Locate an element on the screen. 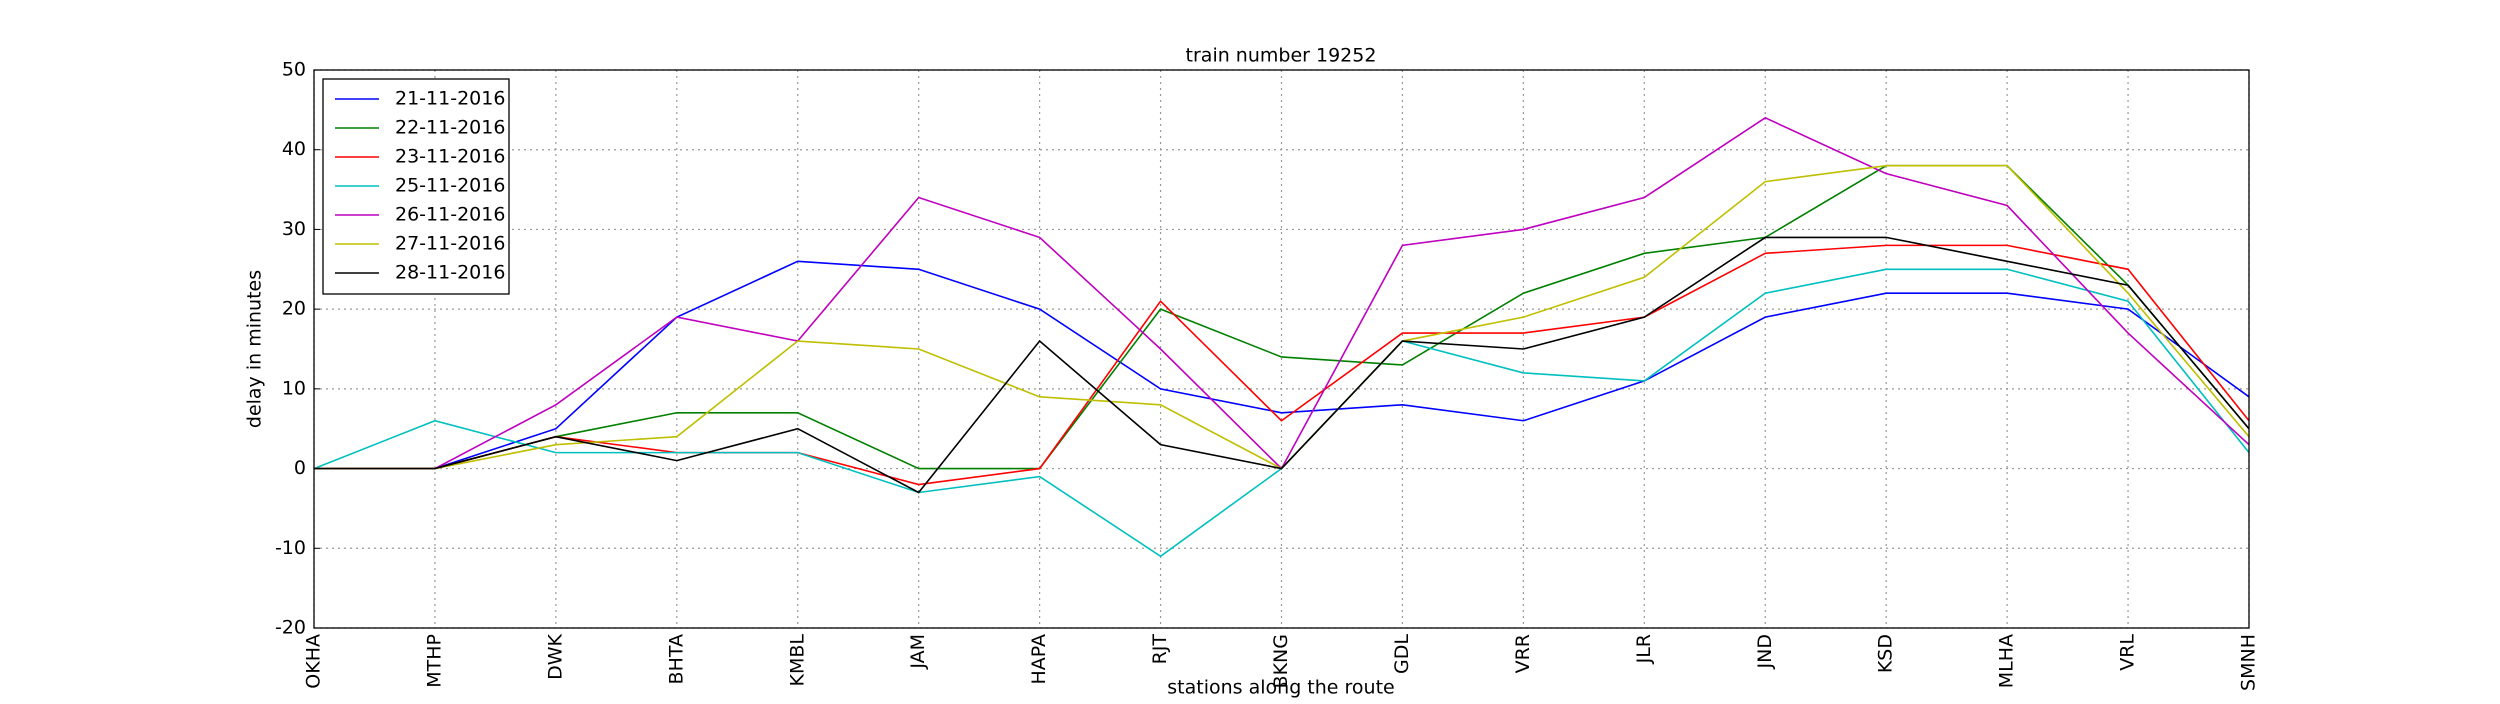 This screenshot has width=2500, height=704. legend-label: 27-11-2016 is located at coordinates (450, 244).